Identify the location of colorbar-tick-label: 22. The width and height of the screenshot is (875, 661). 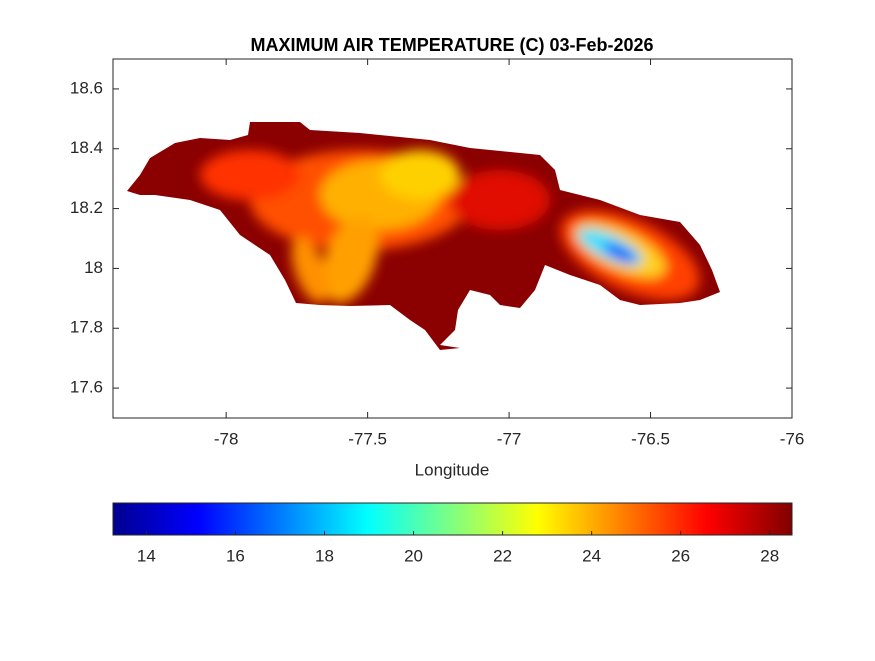
(502, 555).